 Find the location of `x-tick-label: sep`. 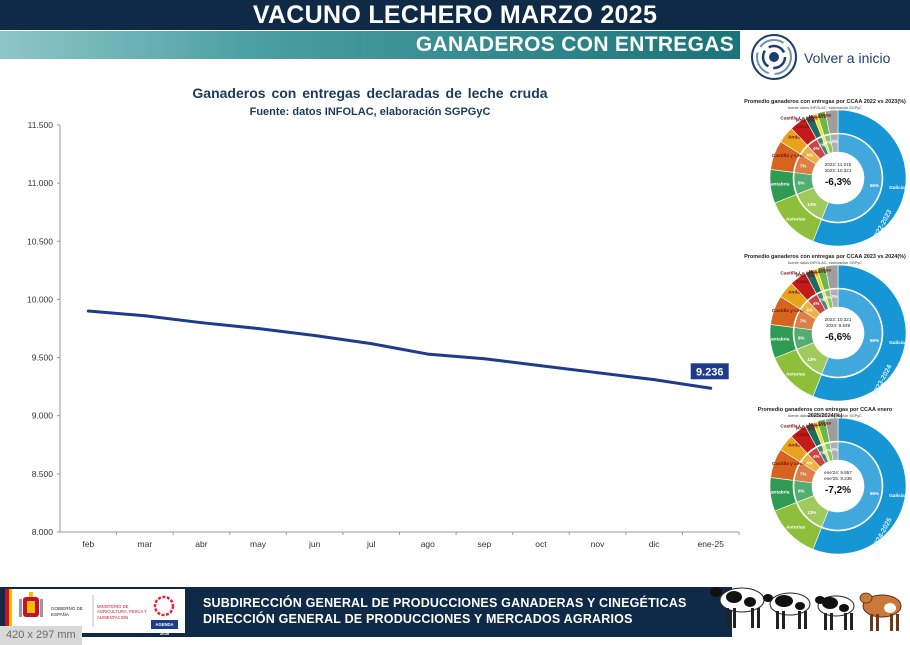

x-tick-label: sep is located at coordinates (485, 544).